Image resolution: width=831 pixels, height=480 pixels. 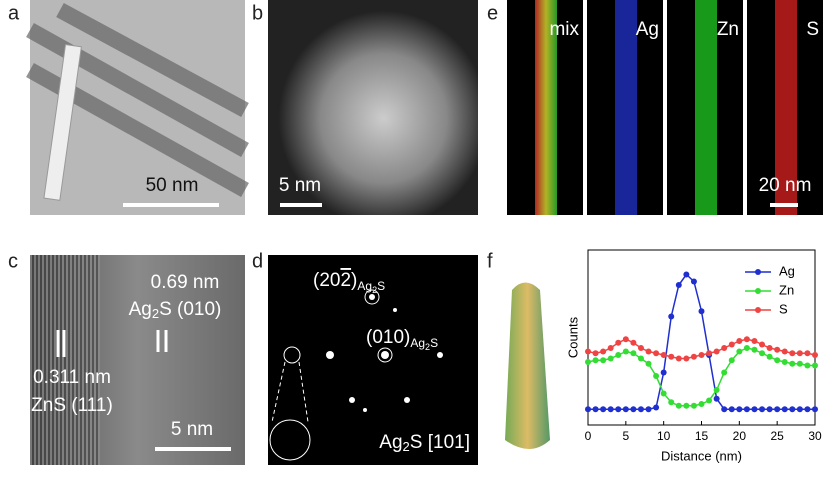 What do you see at coordinates (664, 436) in the screenshot?
I see `x-tick-label: 10` at bounding box center [664, 436].